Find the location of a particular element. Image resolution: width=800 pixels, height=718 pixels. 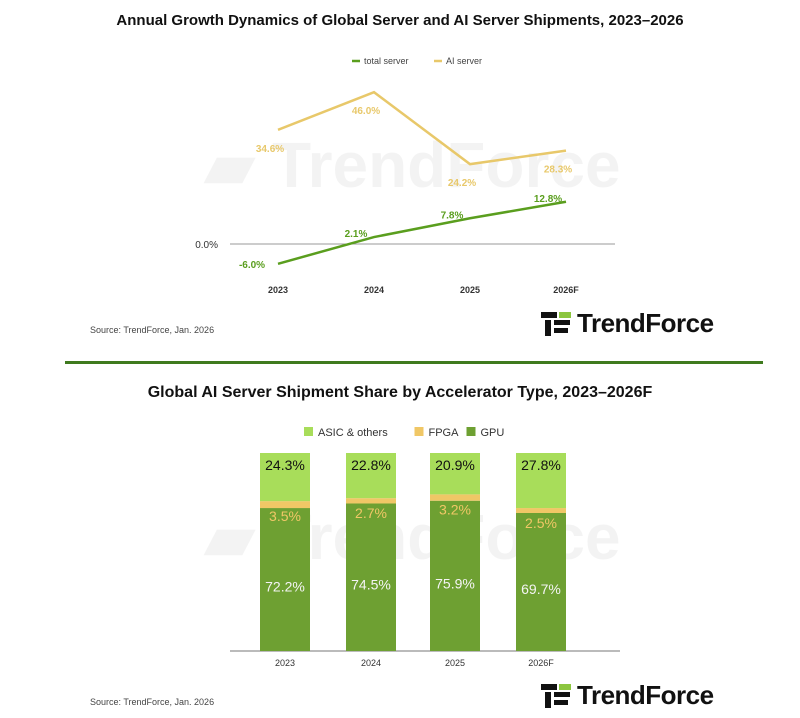

data-label: 3.5% is located at coordinates (285, 516).